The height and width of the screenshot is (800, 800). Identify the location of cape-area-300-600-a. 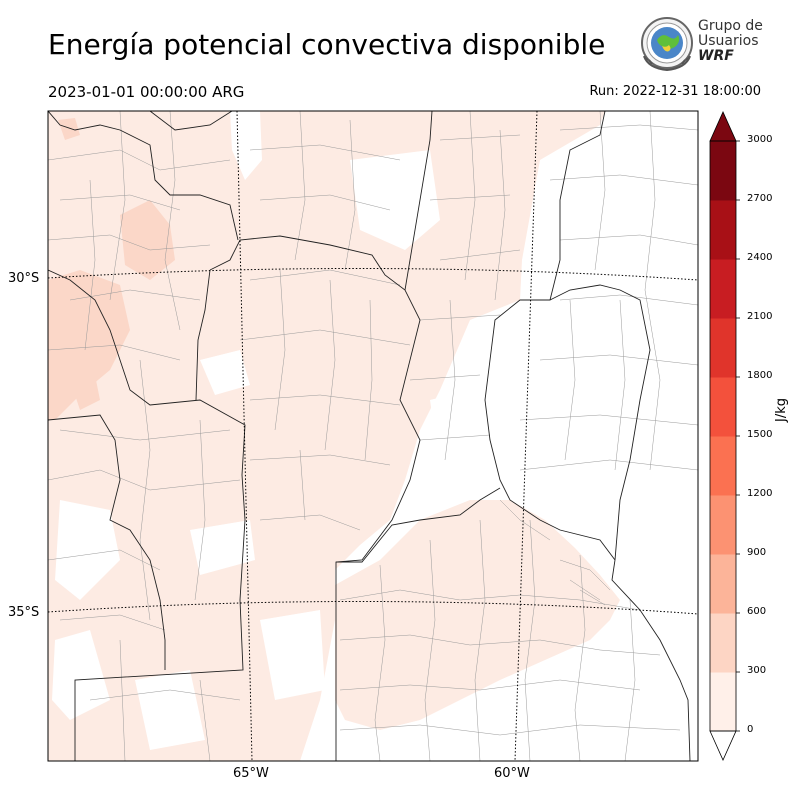
(89, 345).